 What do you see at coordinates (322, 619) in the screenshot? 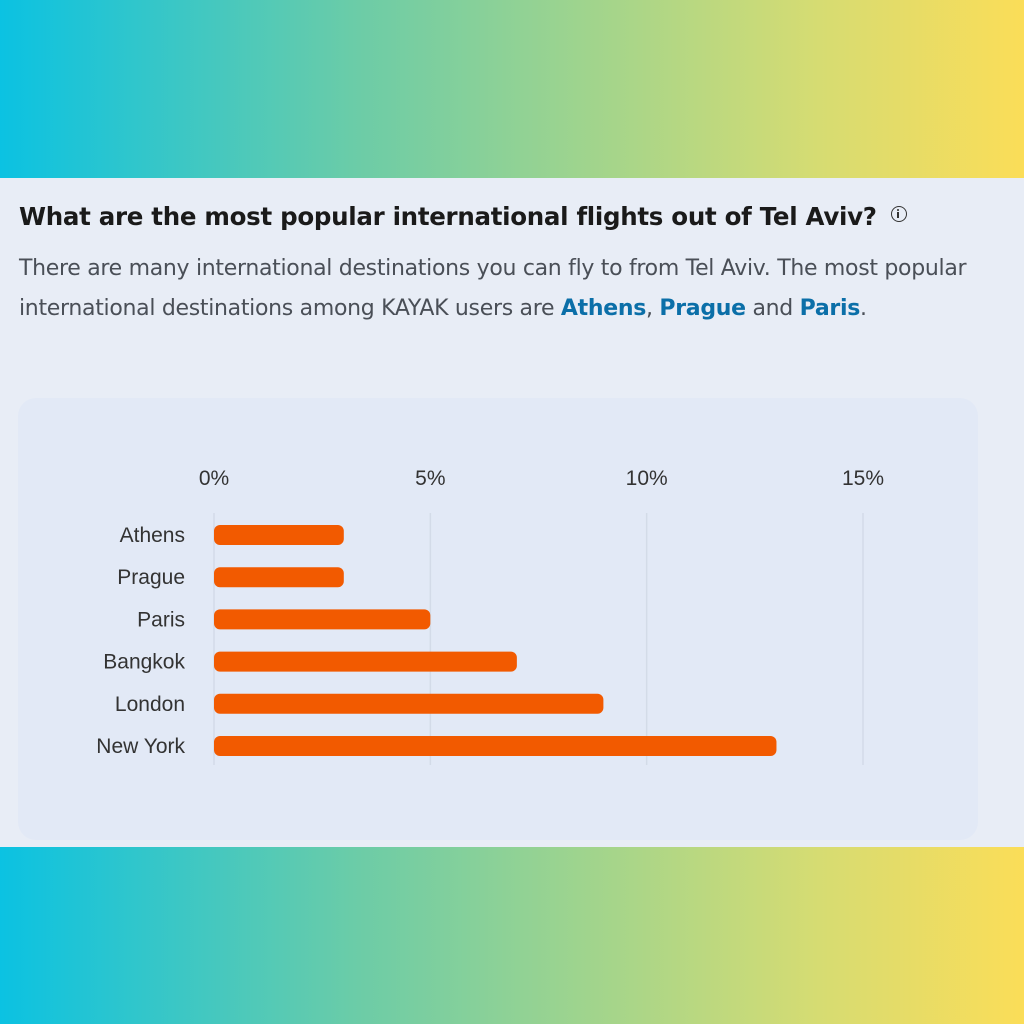
I see `bar-paris` at bounding box center [322, 619].